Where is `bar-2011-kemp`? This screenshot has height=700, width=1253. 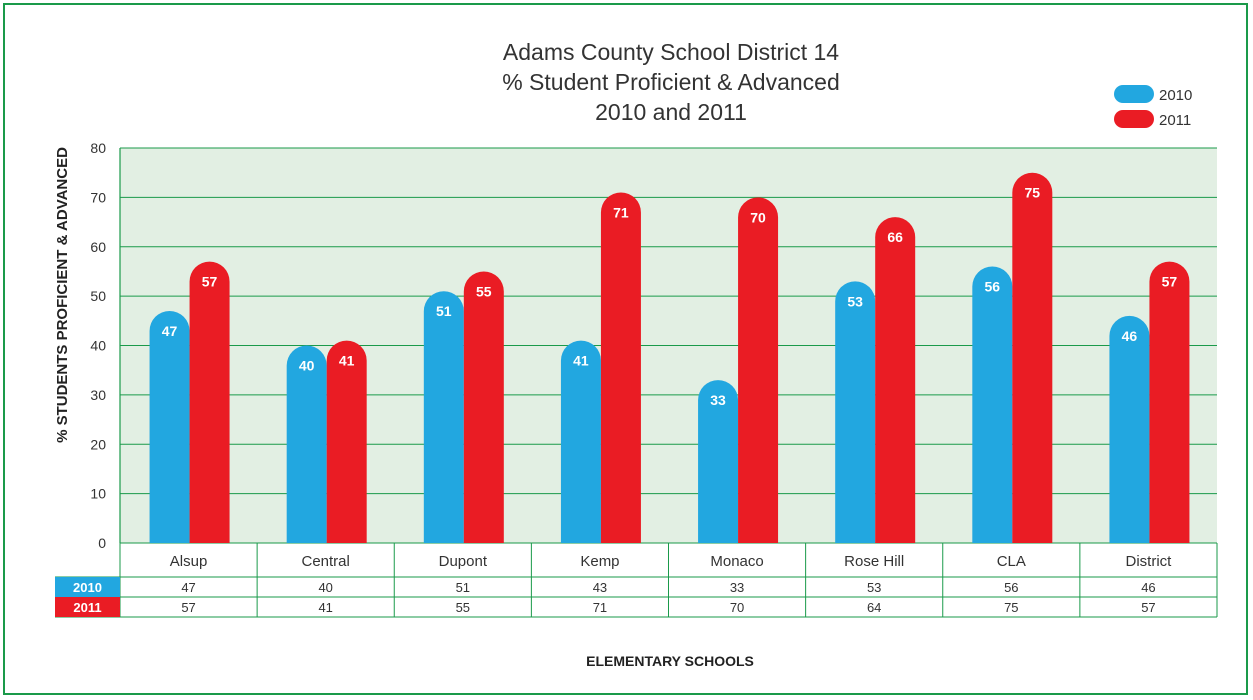
bar-2011-kemp is located at coordinates (620, 367).